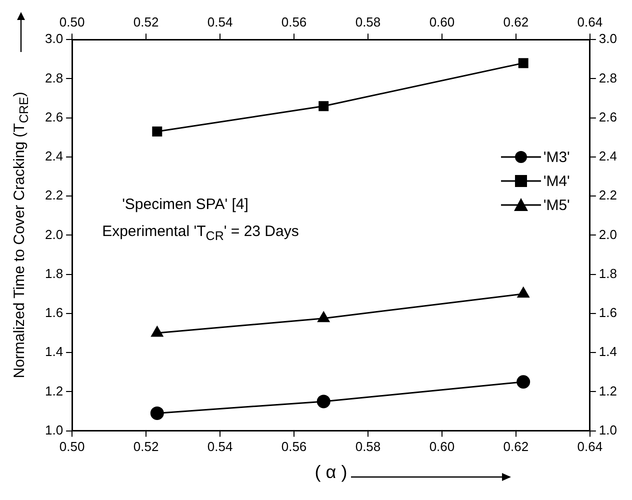 The image size is (632, 500). Describe the element at coordinates (146, 446) in the screenshot. I see `x-tick-label: 0.52` at that location.